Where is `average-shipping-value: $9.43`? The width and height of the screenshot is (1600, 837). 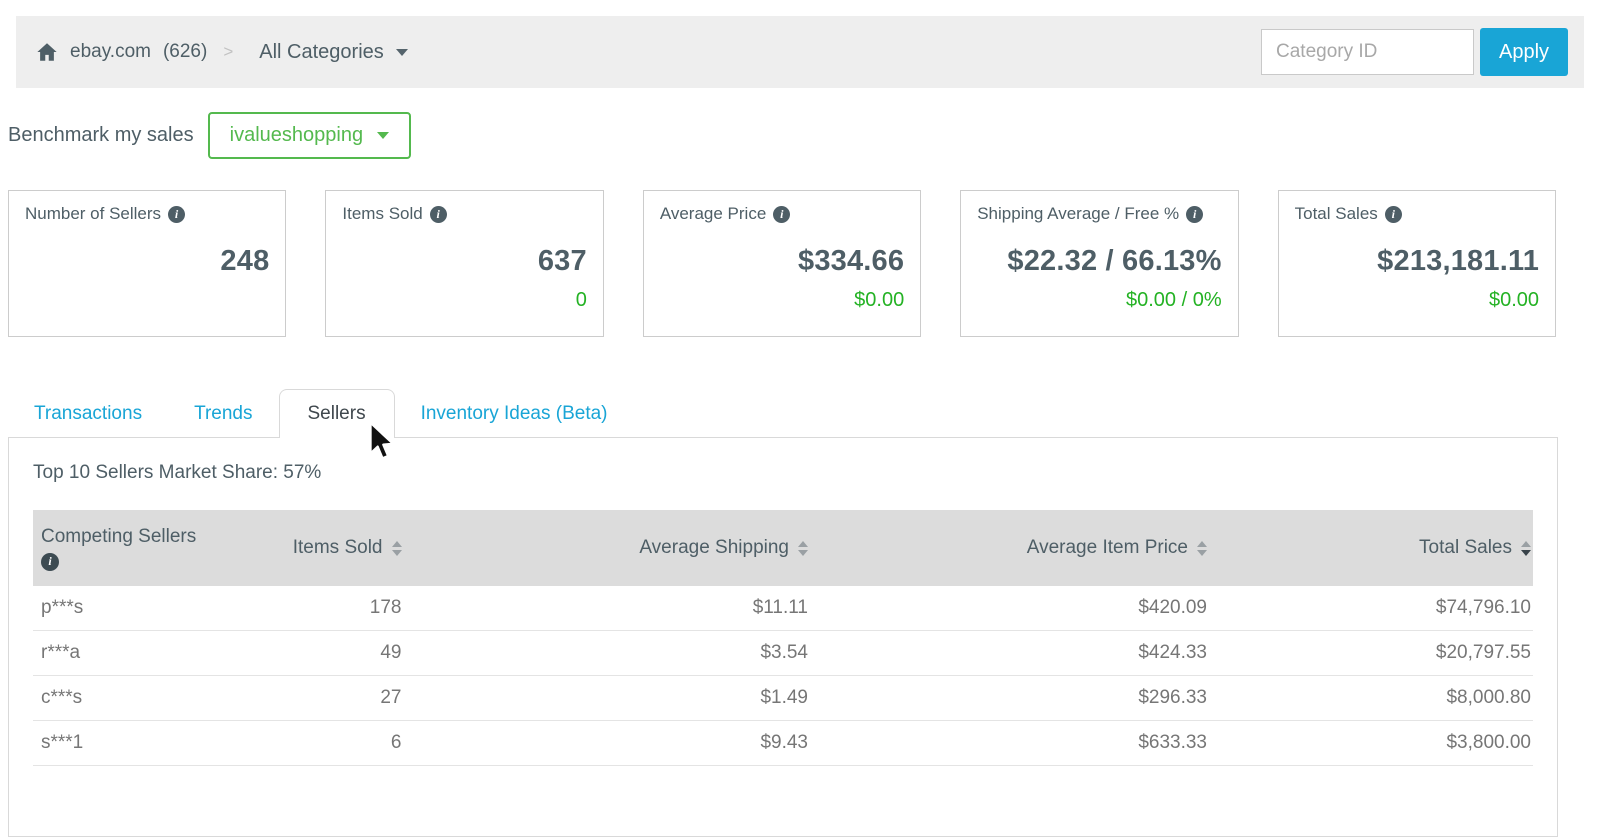
average-shipping-value: $9.43 is located at coordinates (784, 742).